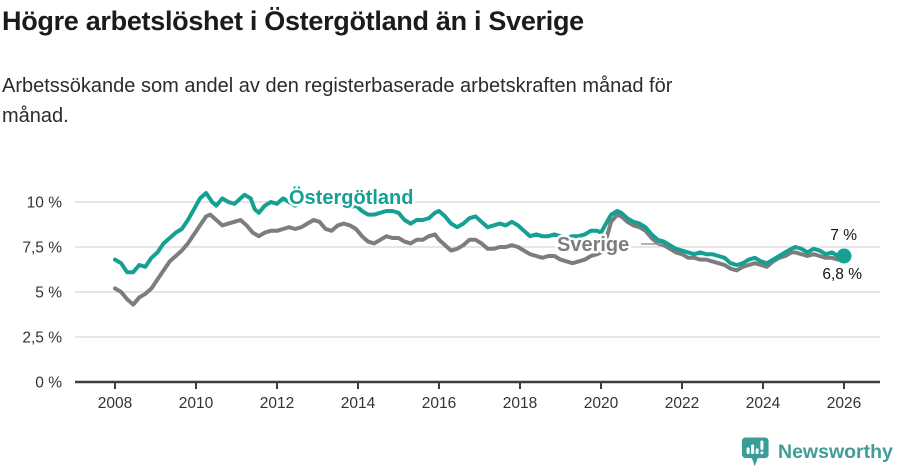 The height and width of the screenshot is (474, 900). Describe the element at coordinates (601, 403) in the screenshot. I see `x-tick-label: 2020` at that location.